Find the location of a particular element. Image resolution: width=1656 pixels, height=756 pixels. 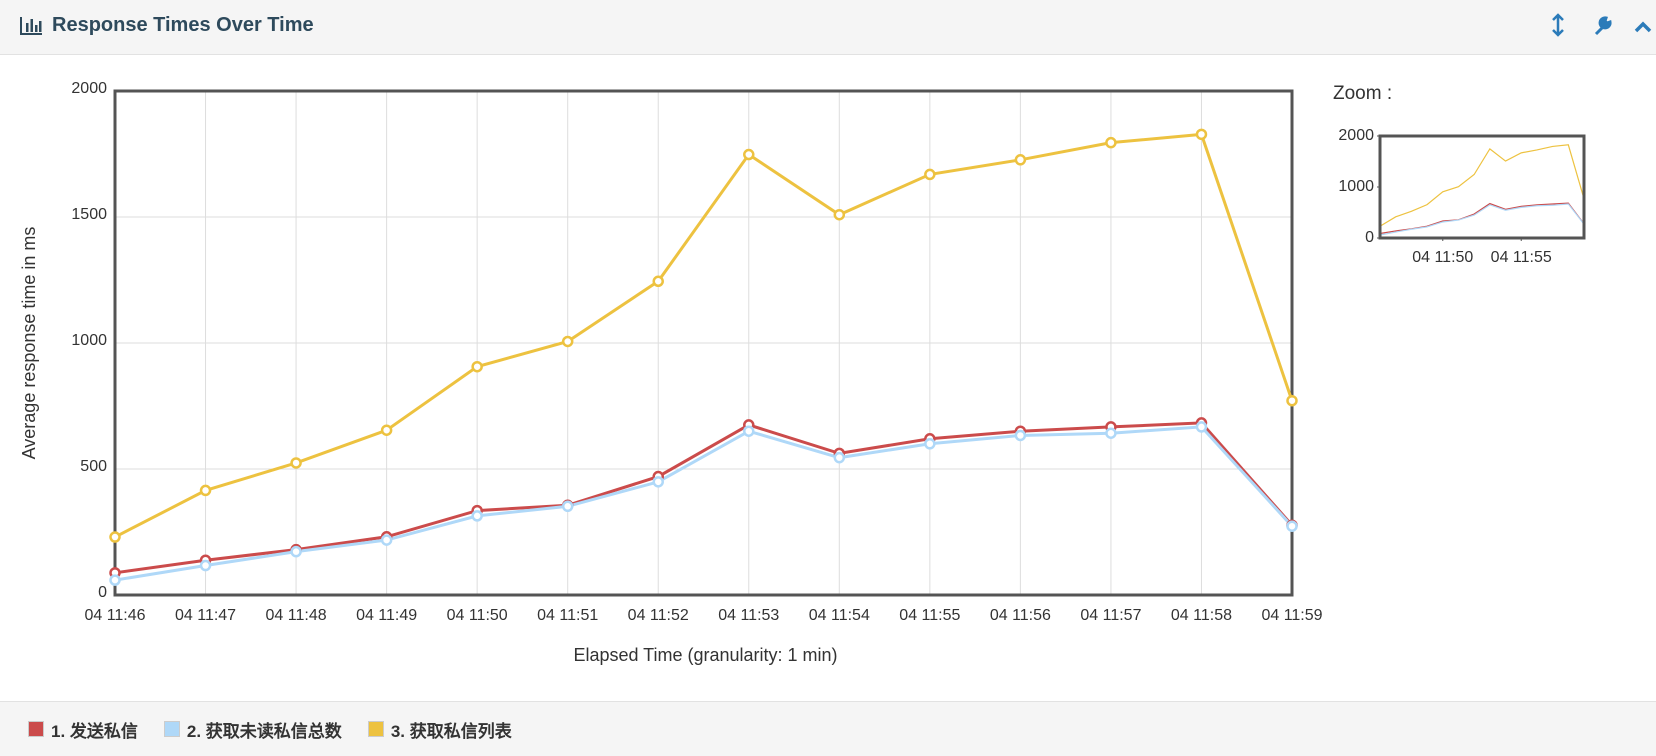

x-tick-label: 04 11:52 is located at coordinates (658, 615).